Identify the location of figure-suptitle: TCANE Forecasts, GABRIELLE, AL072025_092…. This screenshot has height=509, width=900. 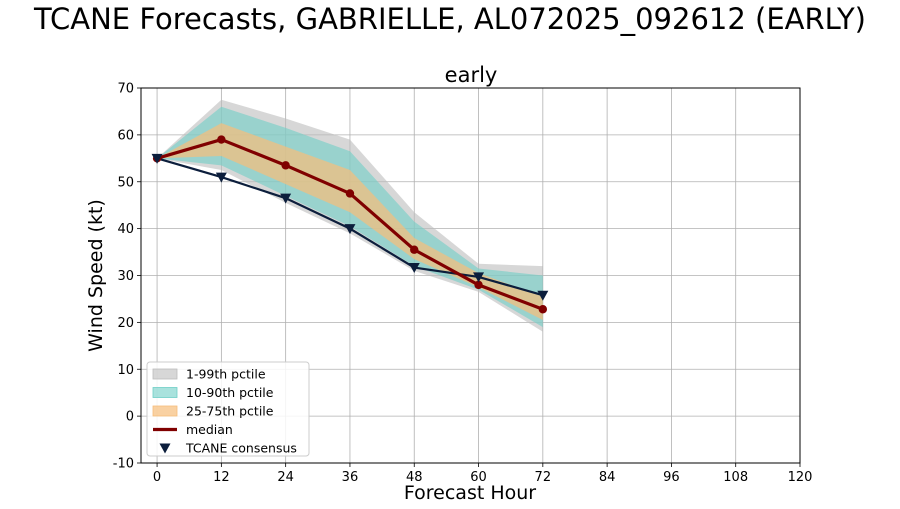
(450, 19).